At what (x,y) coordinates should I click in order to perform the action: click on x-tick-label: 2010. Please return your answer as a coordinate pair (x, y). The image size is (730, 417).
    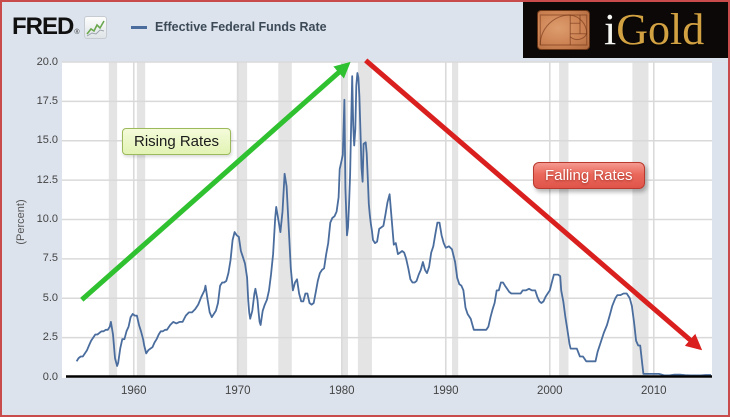
    Looking at the image, I should click on (653, 391).